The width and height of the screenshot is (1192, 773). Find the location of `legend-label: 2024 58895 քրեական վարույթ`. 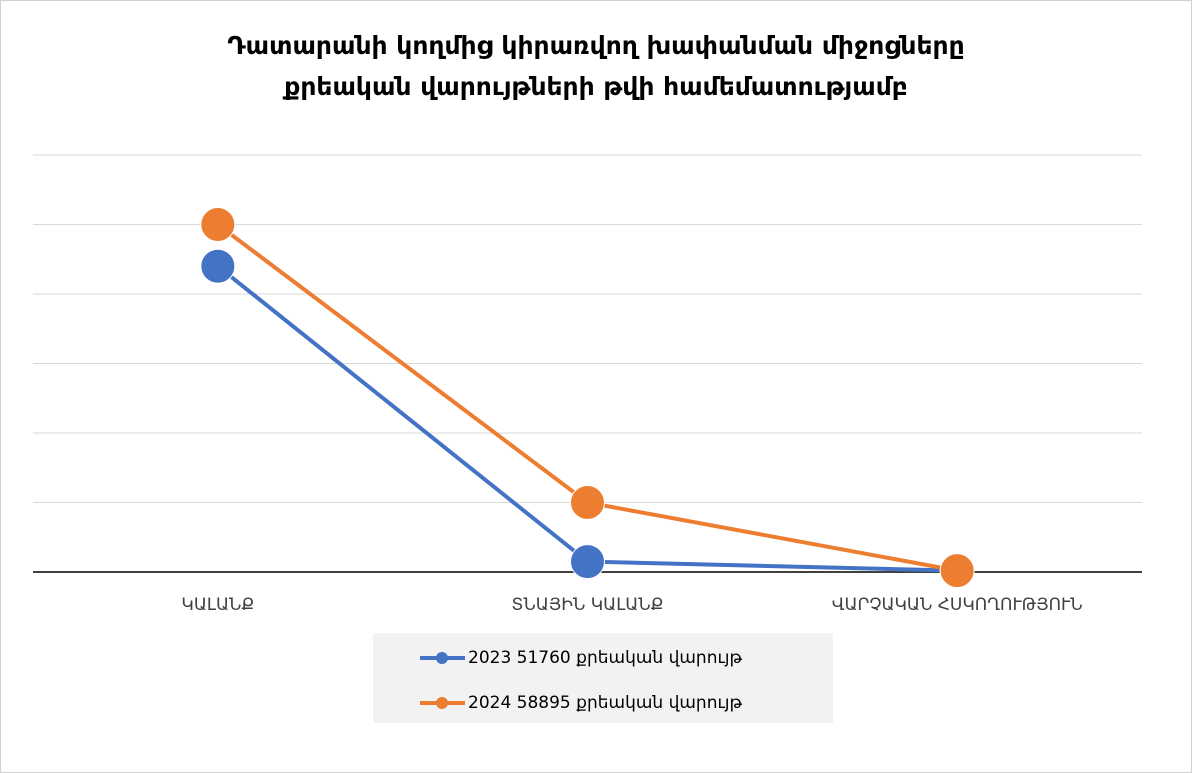

legend-label: 2024 58895 քրեական վարույթ is located at coordinates (605, 703).